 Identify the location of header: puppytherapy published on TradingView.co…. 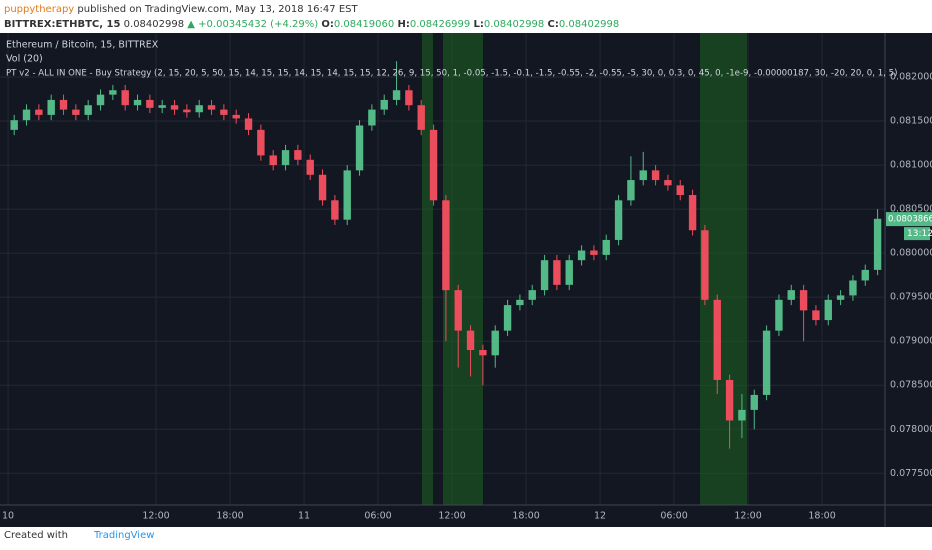
(311, 17).